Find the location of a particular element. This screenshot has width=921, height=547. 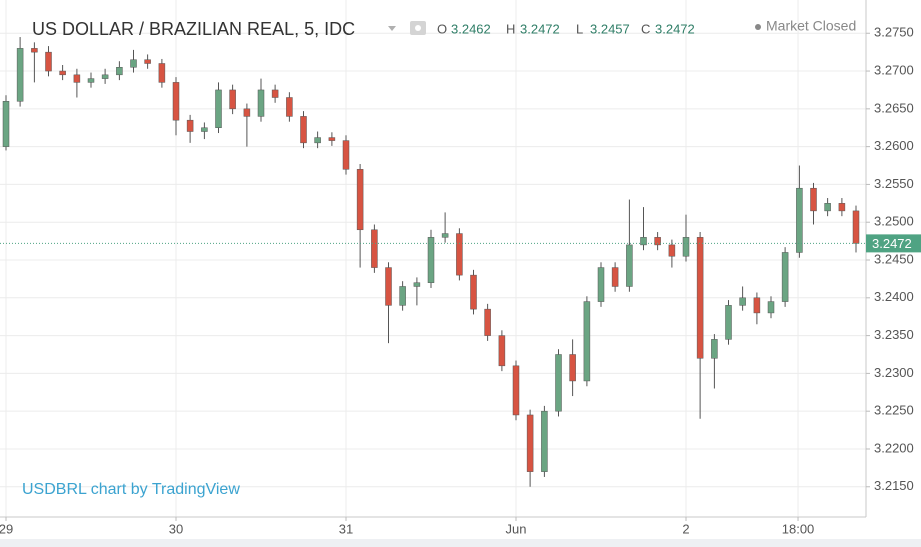

x-tick-label: 2 is located at coordinates (685, 528).